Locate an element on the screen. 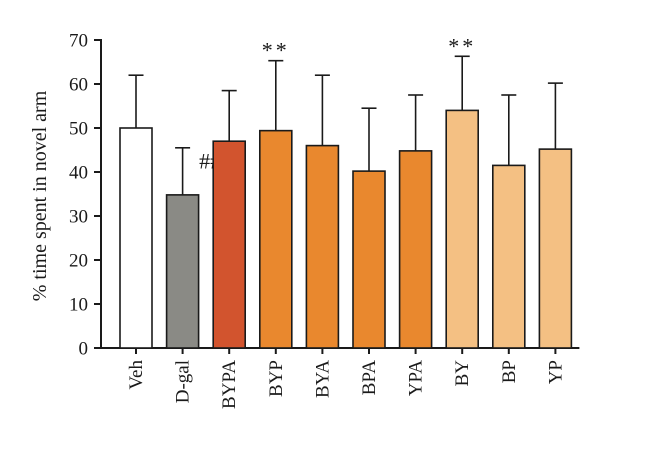 Image resolution: width=660 pixels, height=456 pixels. x-tick-label: Veh is located at coordinates (136, 375).